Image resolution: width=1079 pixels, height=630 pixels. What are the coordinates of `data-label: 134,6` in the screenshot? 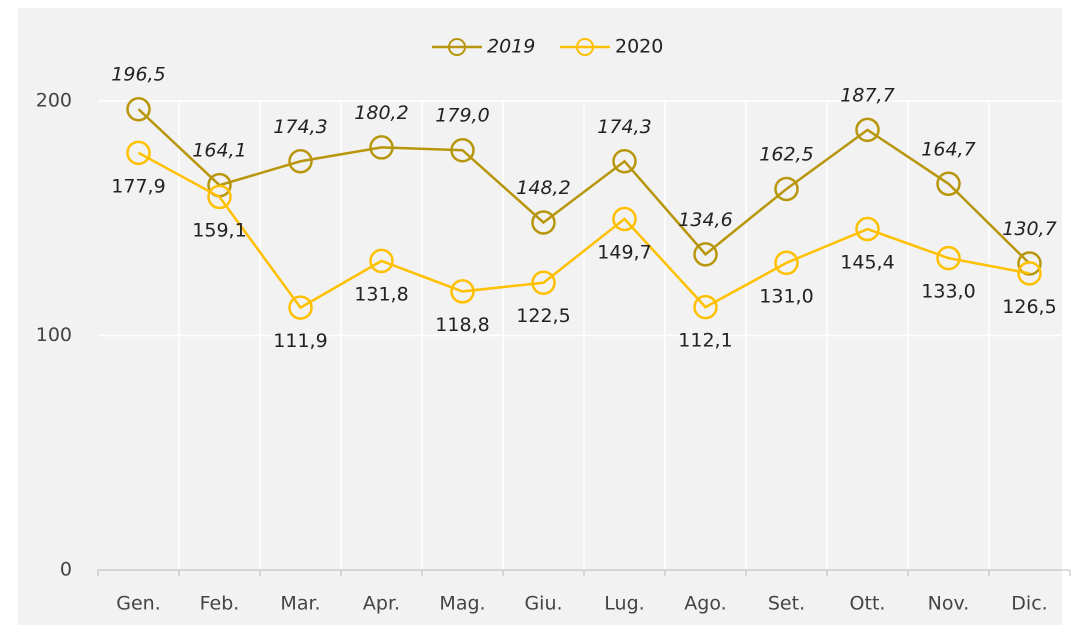 It's located at (705, 220).